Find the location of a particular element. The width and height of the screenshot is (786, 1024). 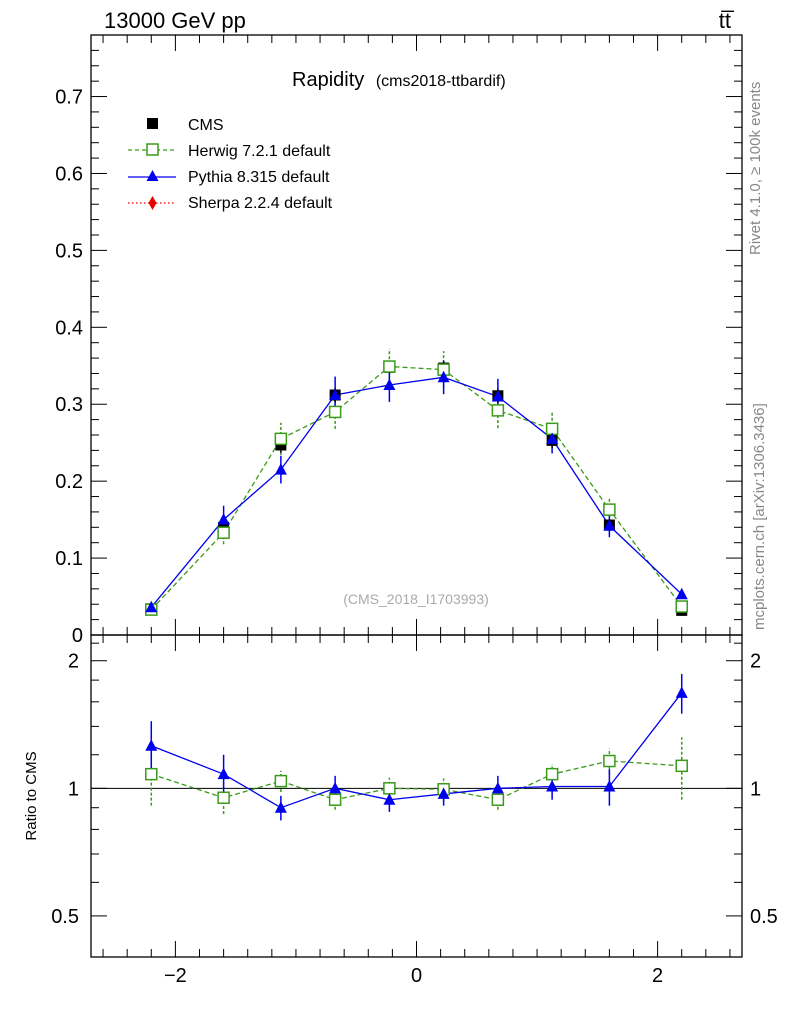

analysis-watermark: (CMS_2018_I1703993) is located at coordinates (416, 599).